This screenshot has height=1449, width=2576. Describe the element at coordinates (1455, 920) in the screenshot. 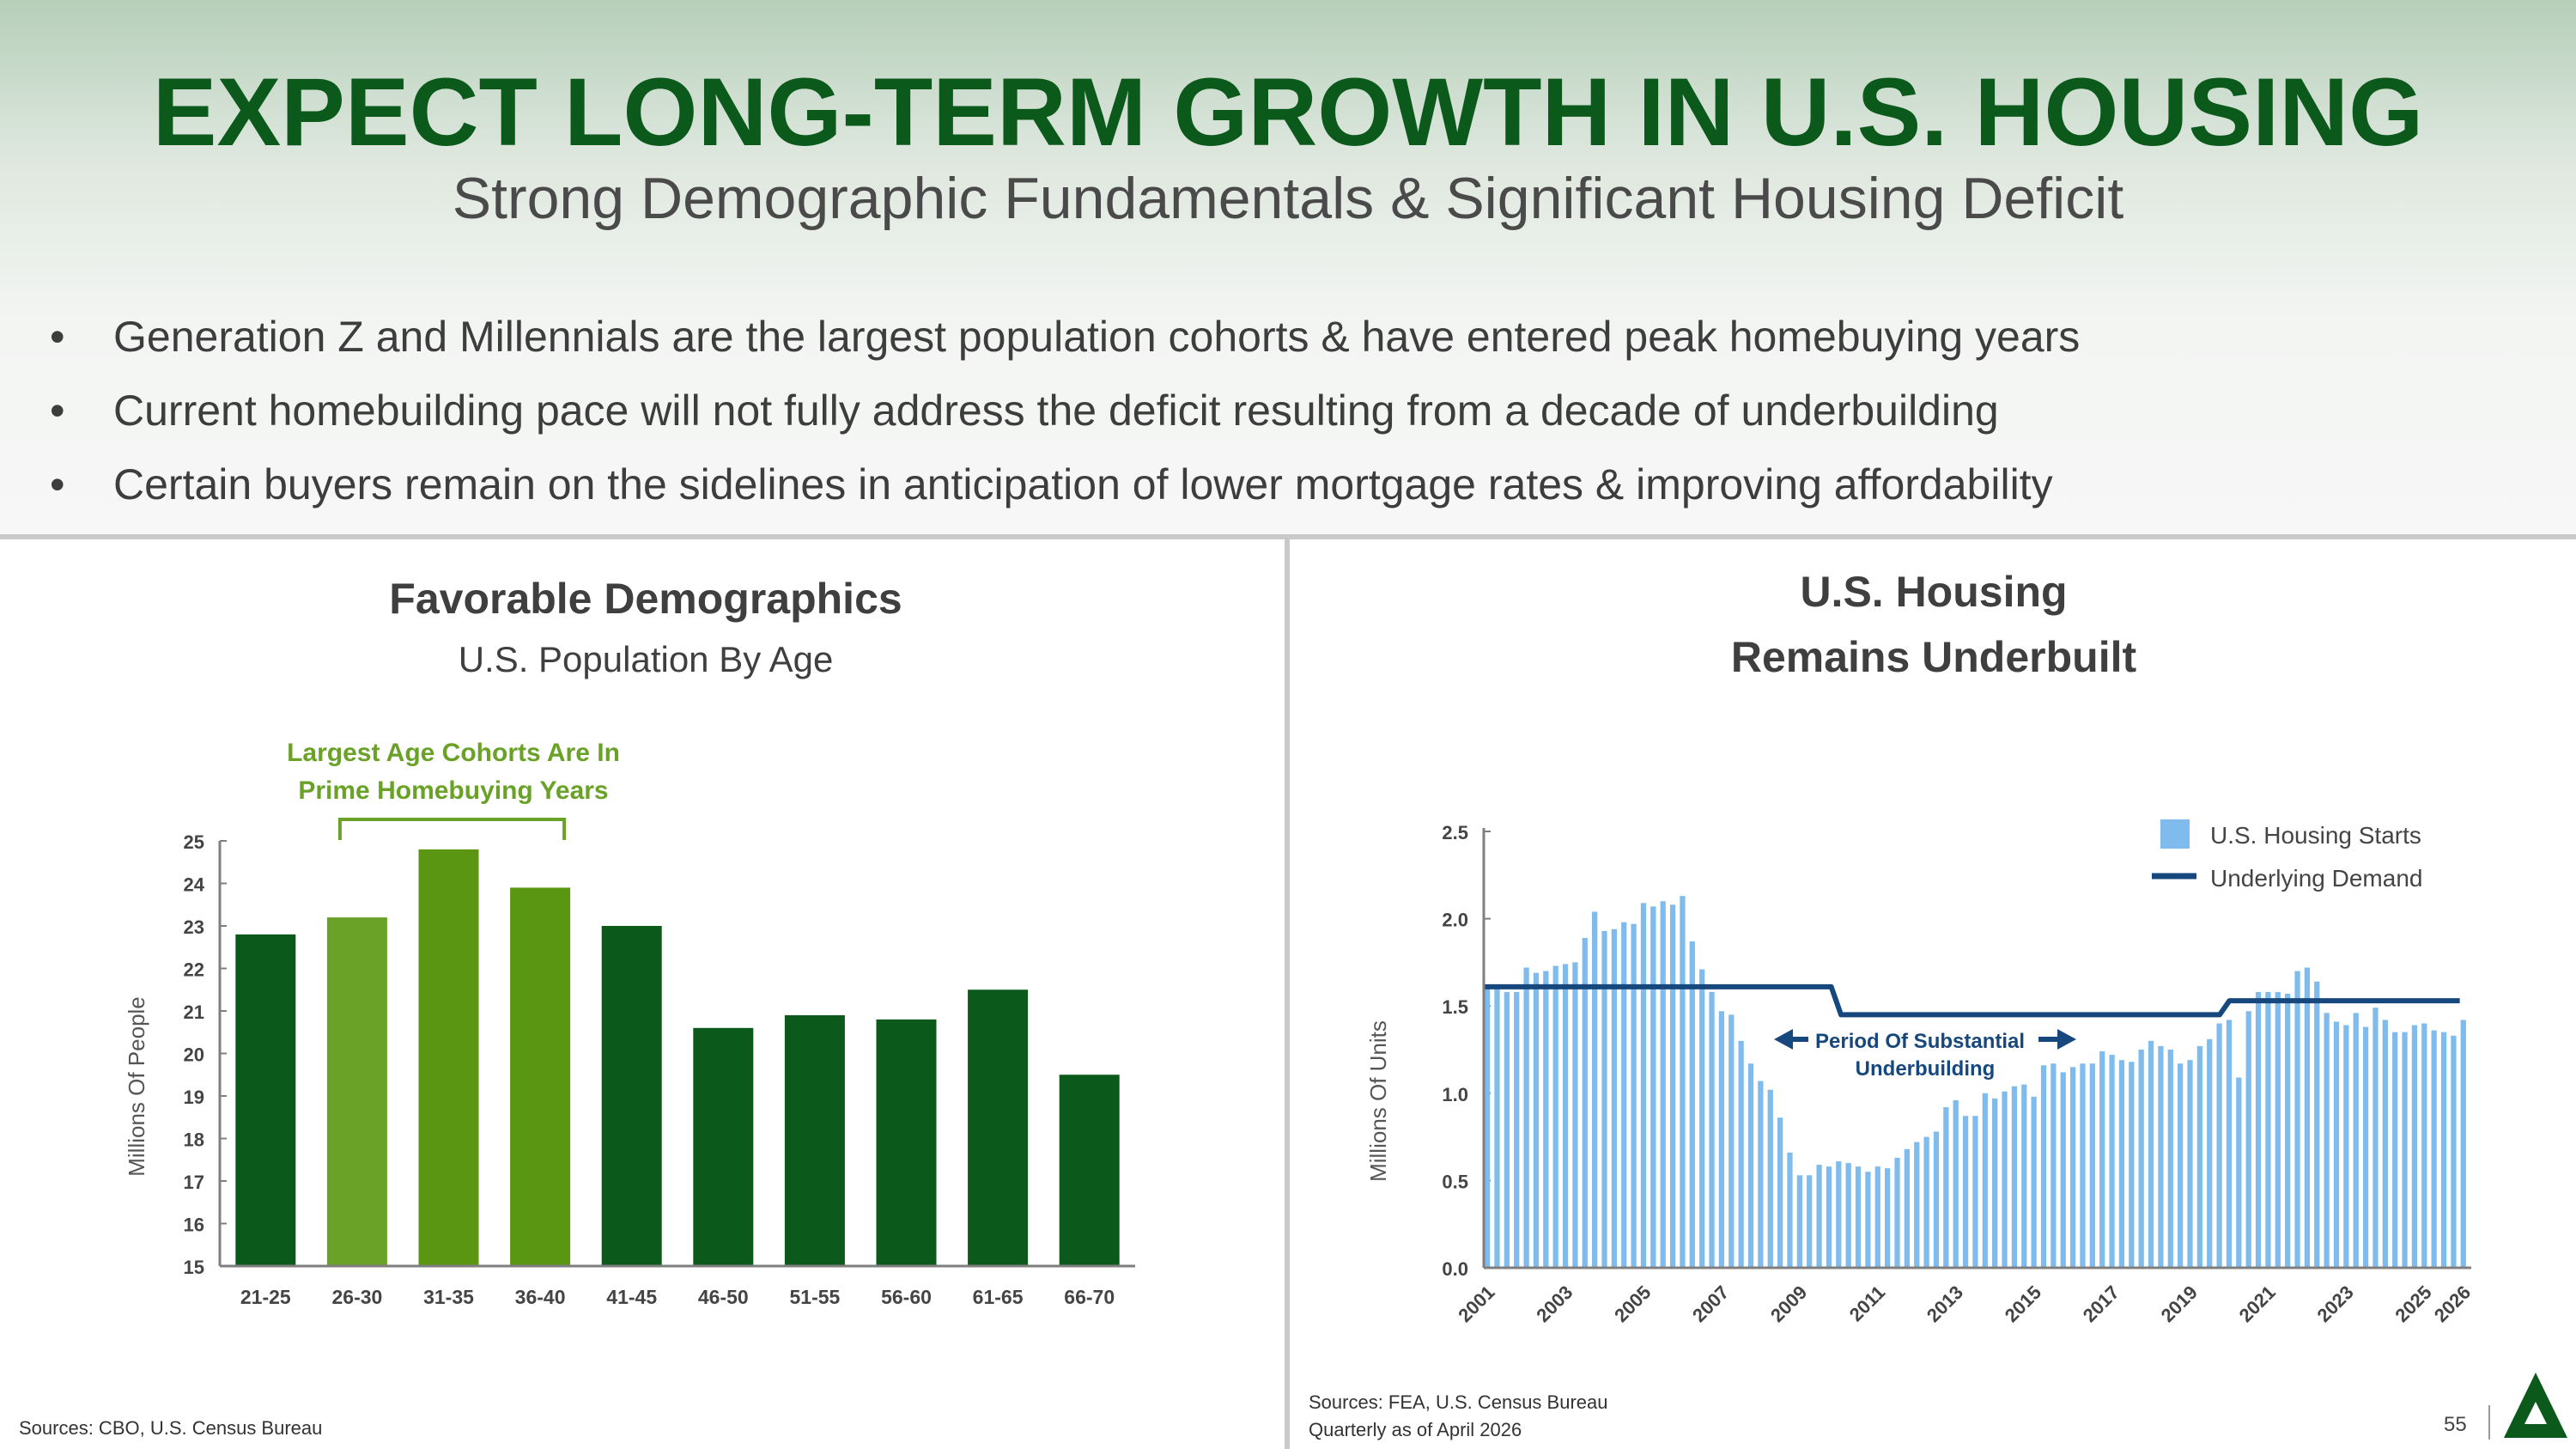

I see `y-tick-label: 2.0` at that location.